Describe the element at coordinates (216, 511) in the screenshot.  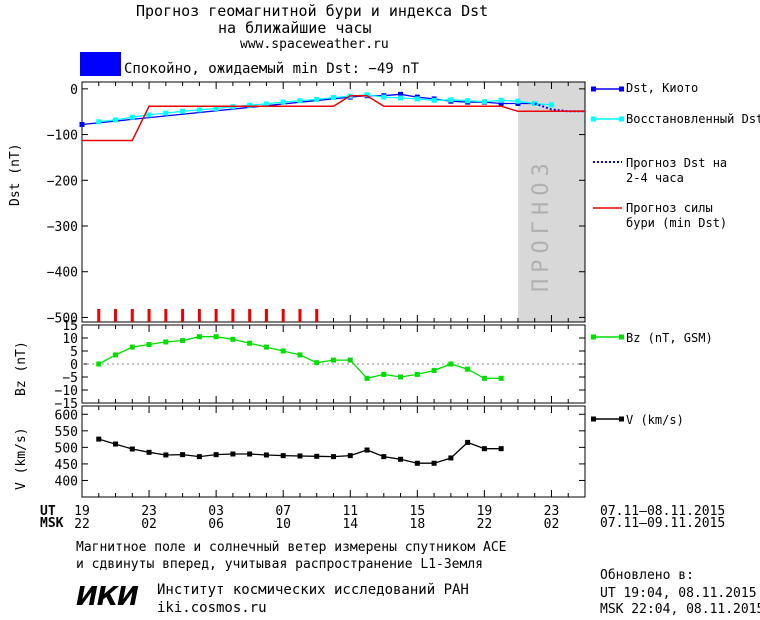
I see `x-tick-label-ut: 03` at that location.